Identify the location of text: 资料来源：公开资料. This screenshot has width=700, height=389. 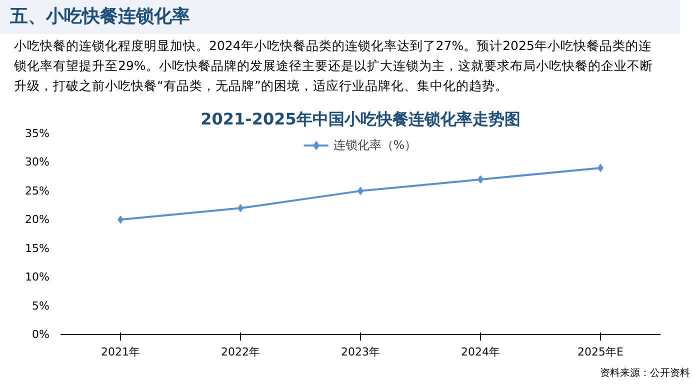
(644, 374).